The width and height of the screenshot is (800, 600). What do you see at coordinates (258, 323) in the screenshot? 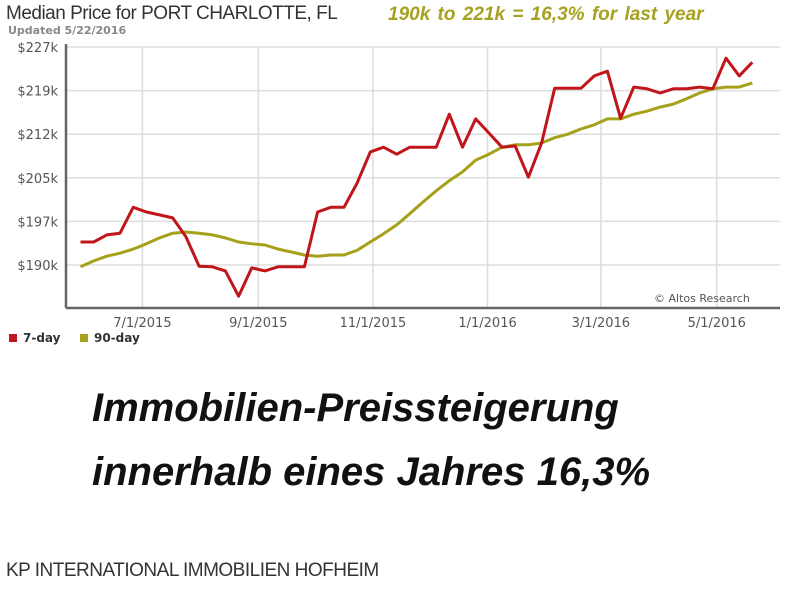
I see `x-tick-label: 9/1/2015` at bounding box center [258, 323].